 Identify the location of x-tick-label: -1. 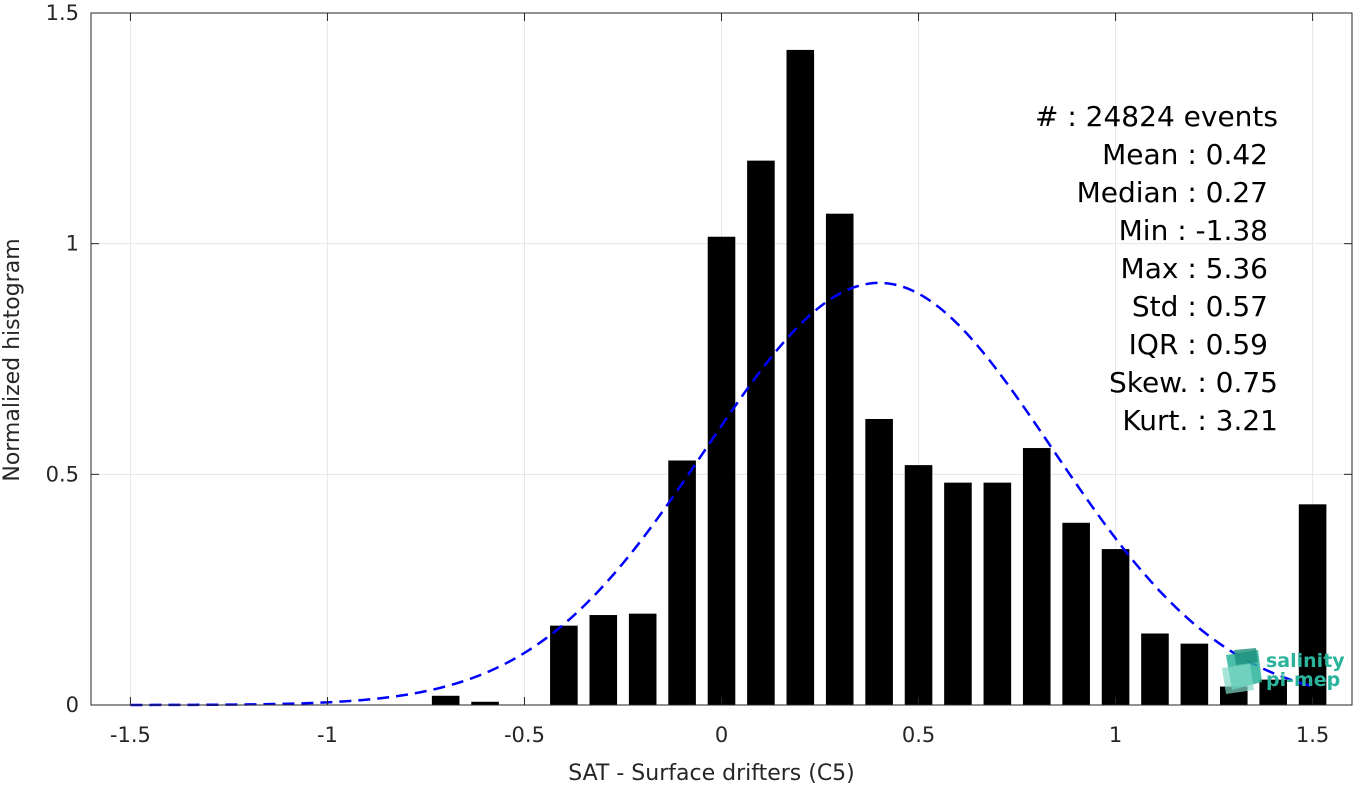
(327, 735).